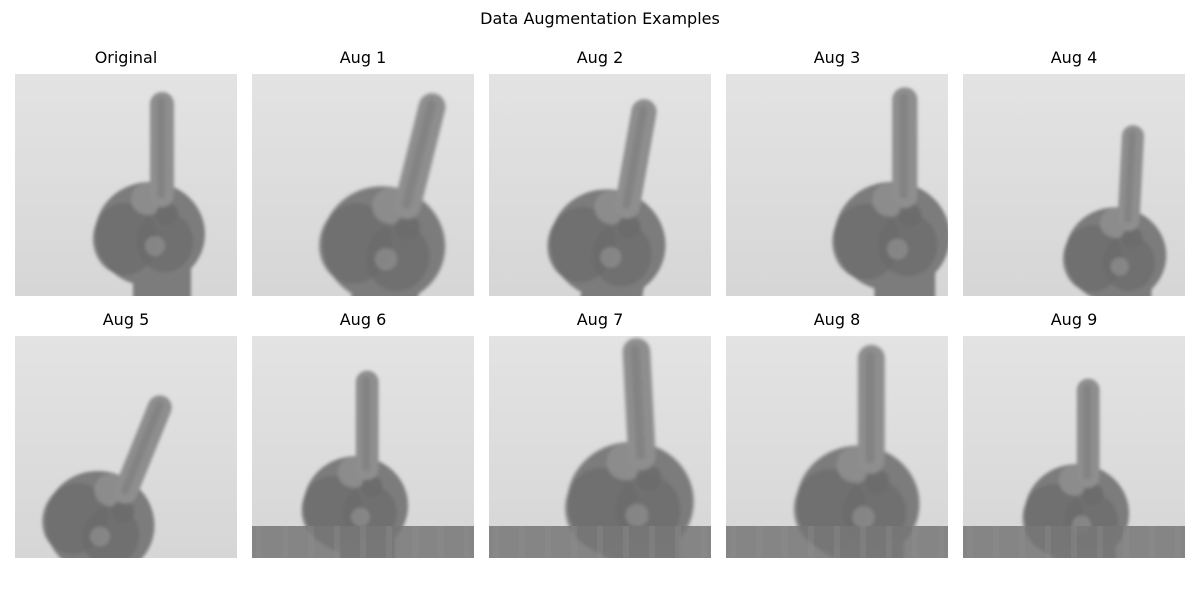  Describe the element at coordinates (363, 319) in the screenshot. I see `panel-title: Aug 6` at that location.